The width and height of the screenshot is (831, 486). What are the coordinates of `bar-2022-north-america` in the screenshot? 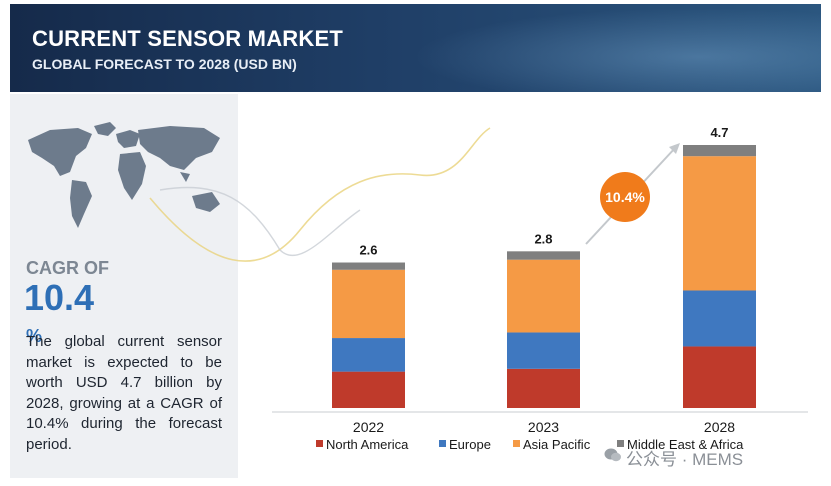 It's located at (368, 389).